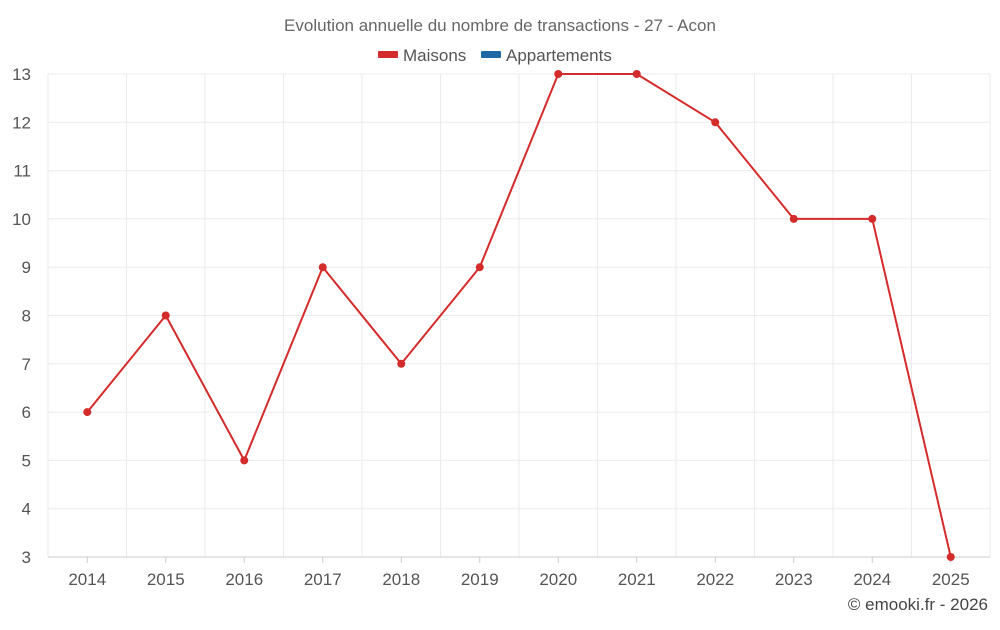 Image resolution: width=1000 pixels, height=630 pixels. I want to click on x-tick-label: 2025, so click(951, 579).